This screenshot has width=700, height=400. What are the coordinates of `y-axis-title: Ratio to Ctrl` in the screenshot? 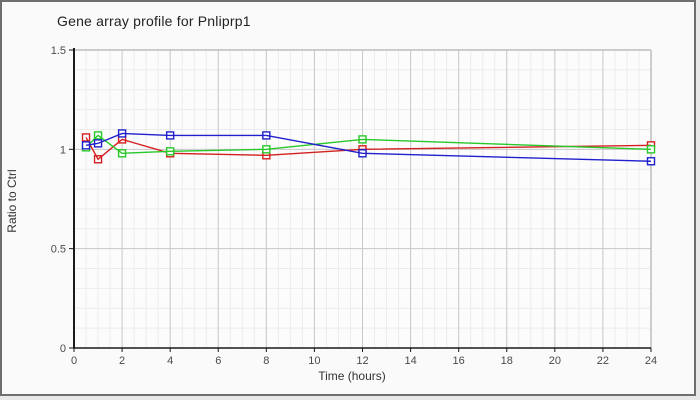 It's located at (12, 201).